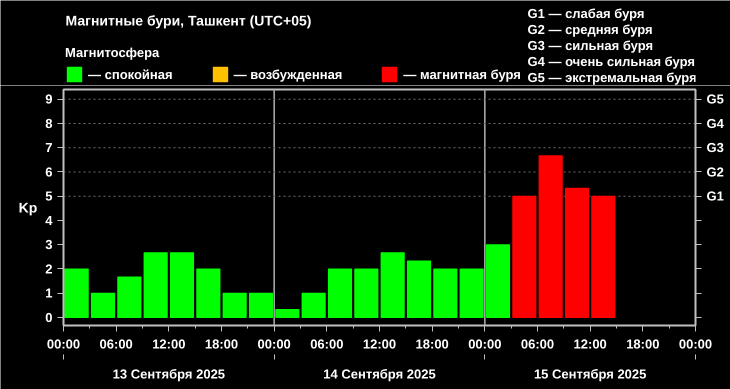 The width and height of the screenshot is (730, 389). What do you see at coordinates (49, 293) in the screenshot?
I see `y-tick-label: 1` at bounding box center [49, 293].